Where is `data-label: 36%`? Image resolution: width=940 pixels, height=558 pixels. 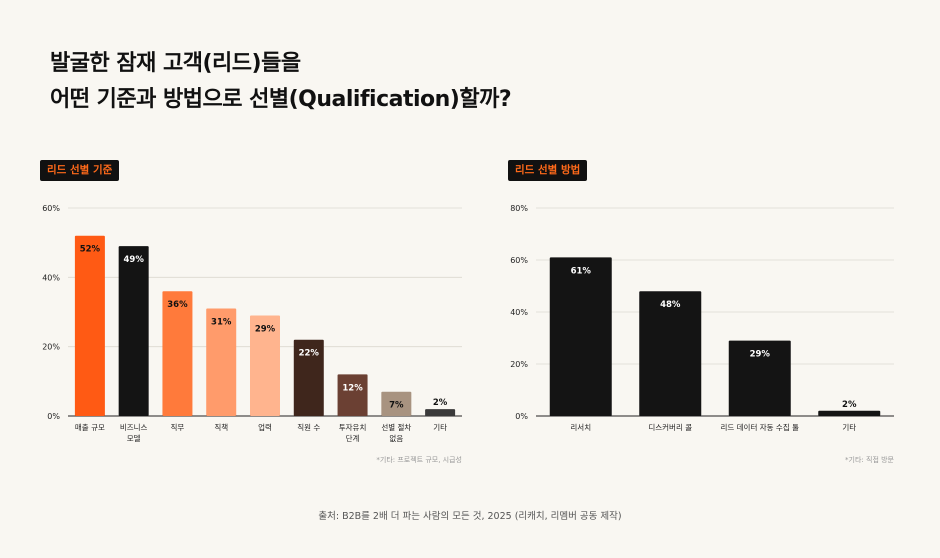 data-label: 36% is located at coordinates (177, 305).